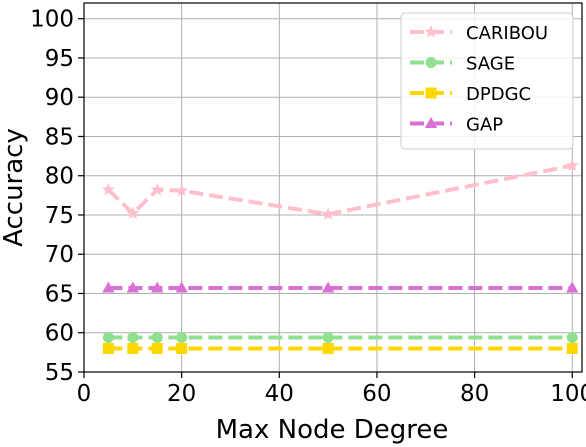  What do you see at coordinates (52, 20) in the screenshot?
I see `y-tick-label: 100` at bounding box center [52, 20].